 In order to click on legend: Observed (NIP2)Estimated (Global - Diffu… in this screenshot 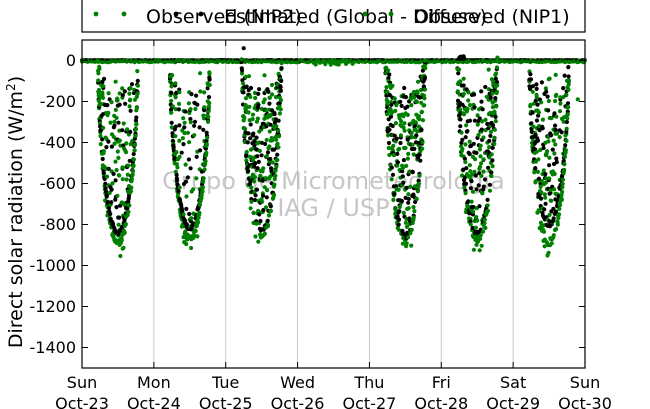, I will do `click(333, 16)`.